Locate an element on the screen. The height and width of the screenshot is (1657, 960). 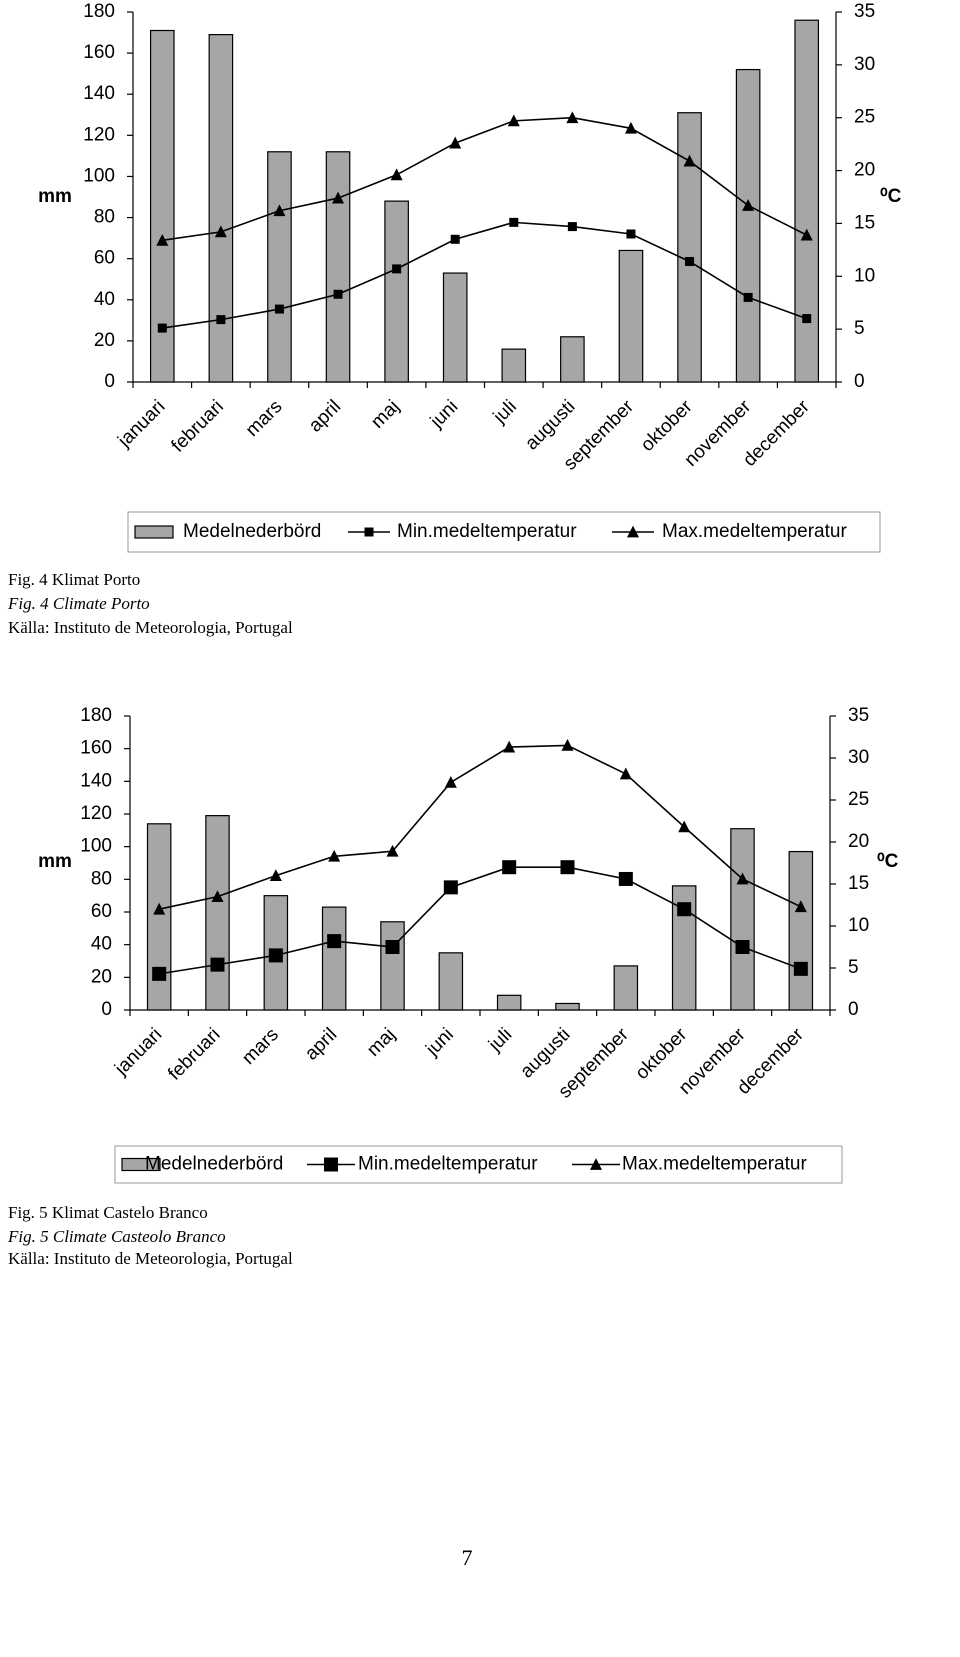
y2-tick-label: 0 is located at coordinates (859, 381).